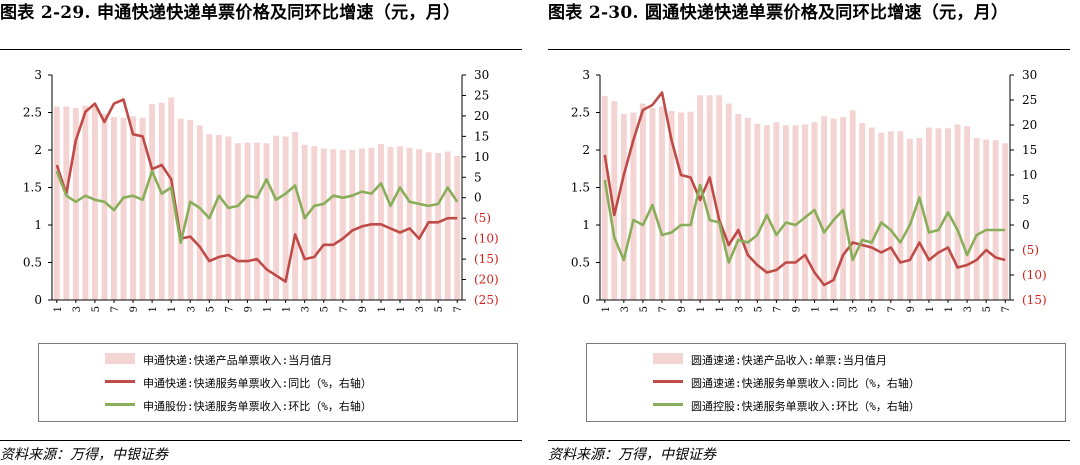 The width and height of the screenshot is (1080, 465). Describe the element at coordinates (120, 404) in the screenshot. I see `legend-swatch-mom` at that location.